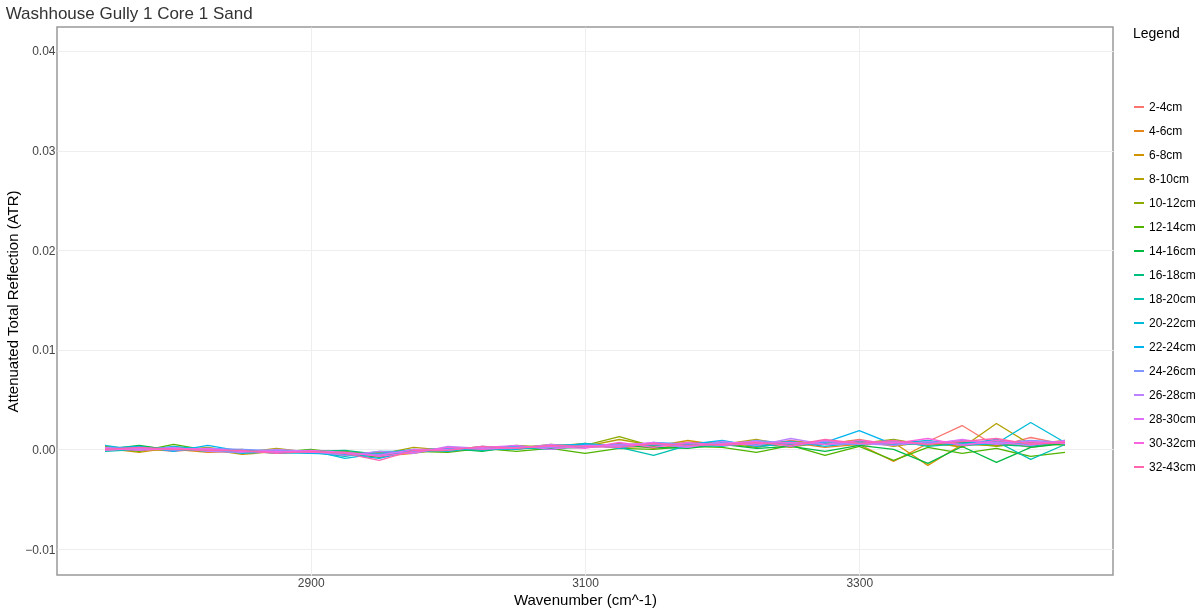  Describe the element at coordinates (1166, 131) in the screenshot. I see `legend-label: 4-6cm` at that location.